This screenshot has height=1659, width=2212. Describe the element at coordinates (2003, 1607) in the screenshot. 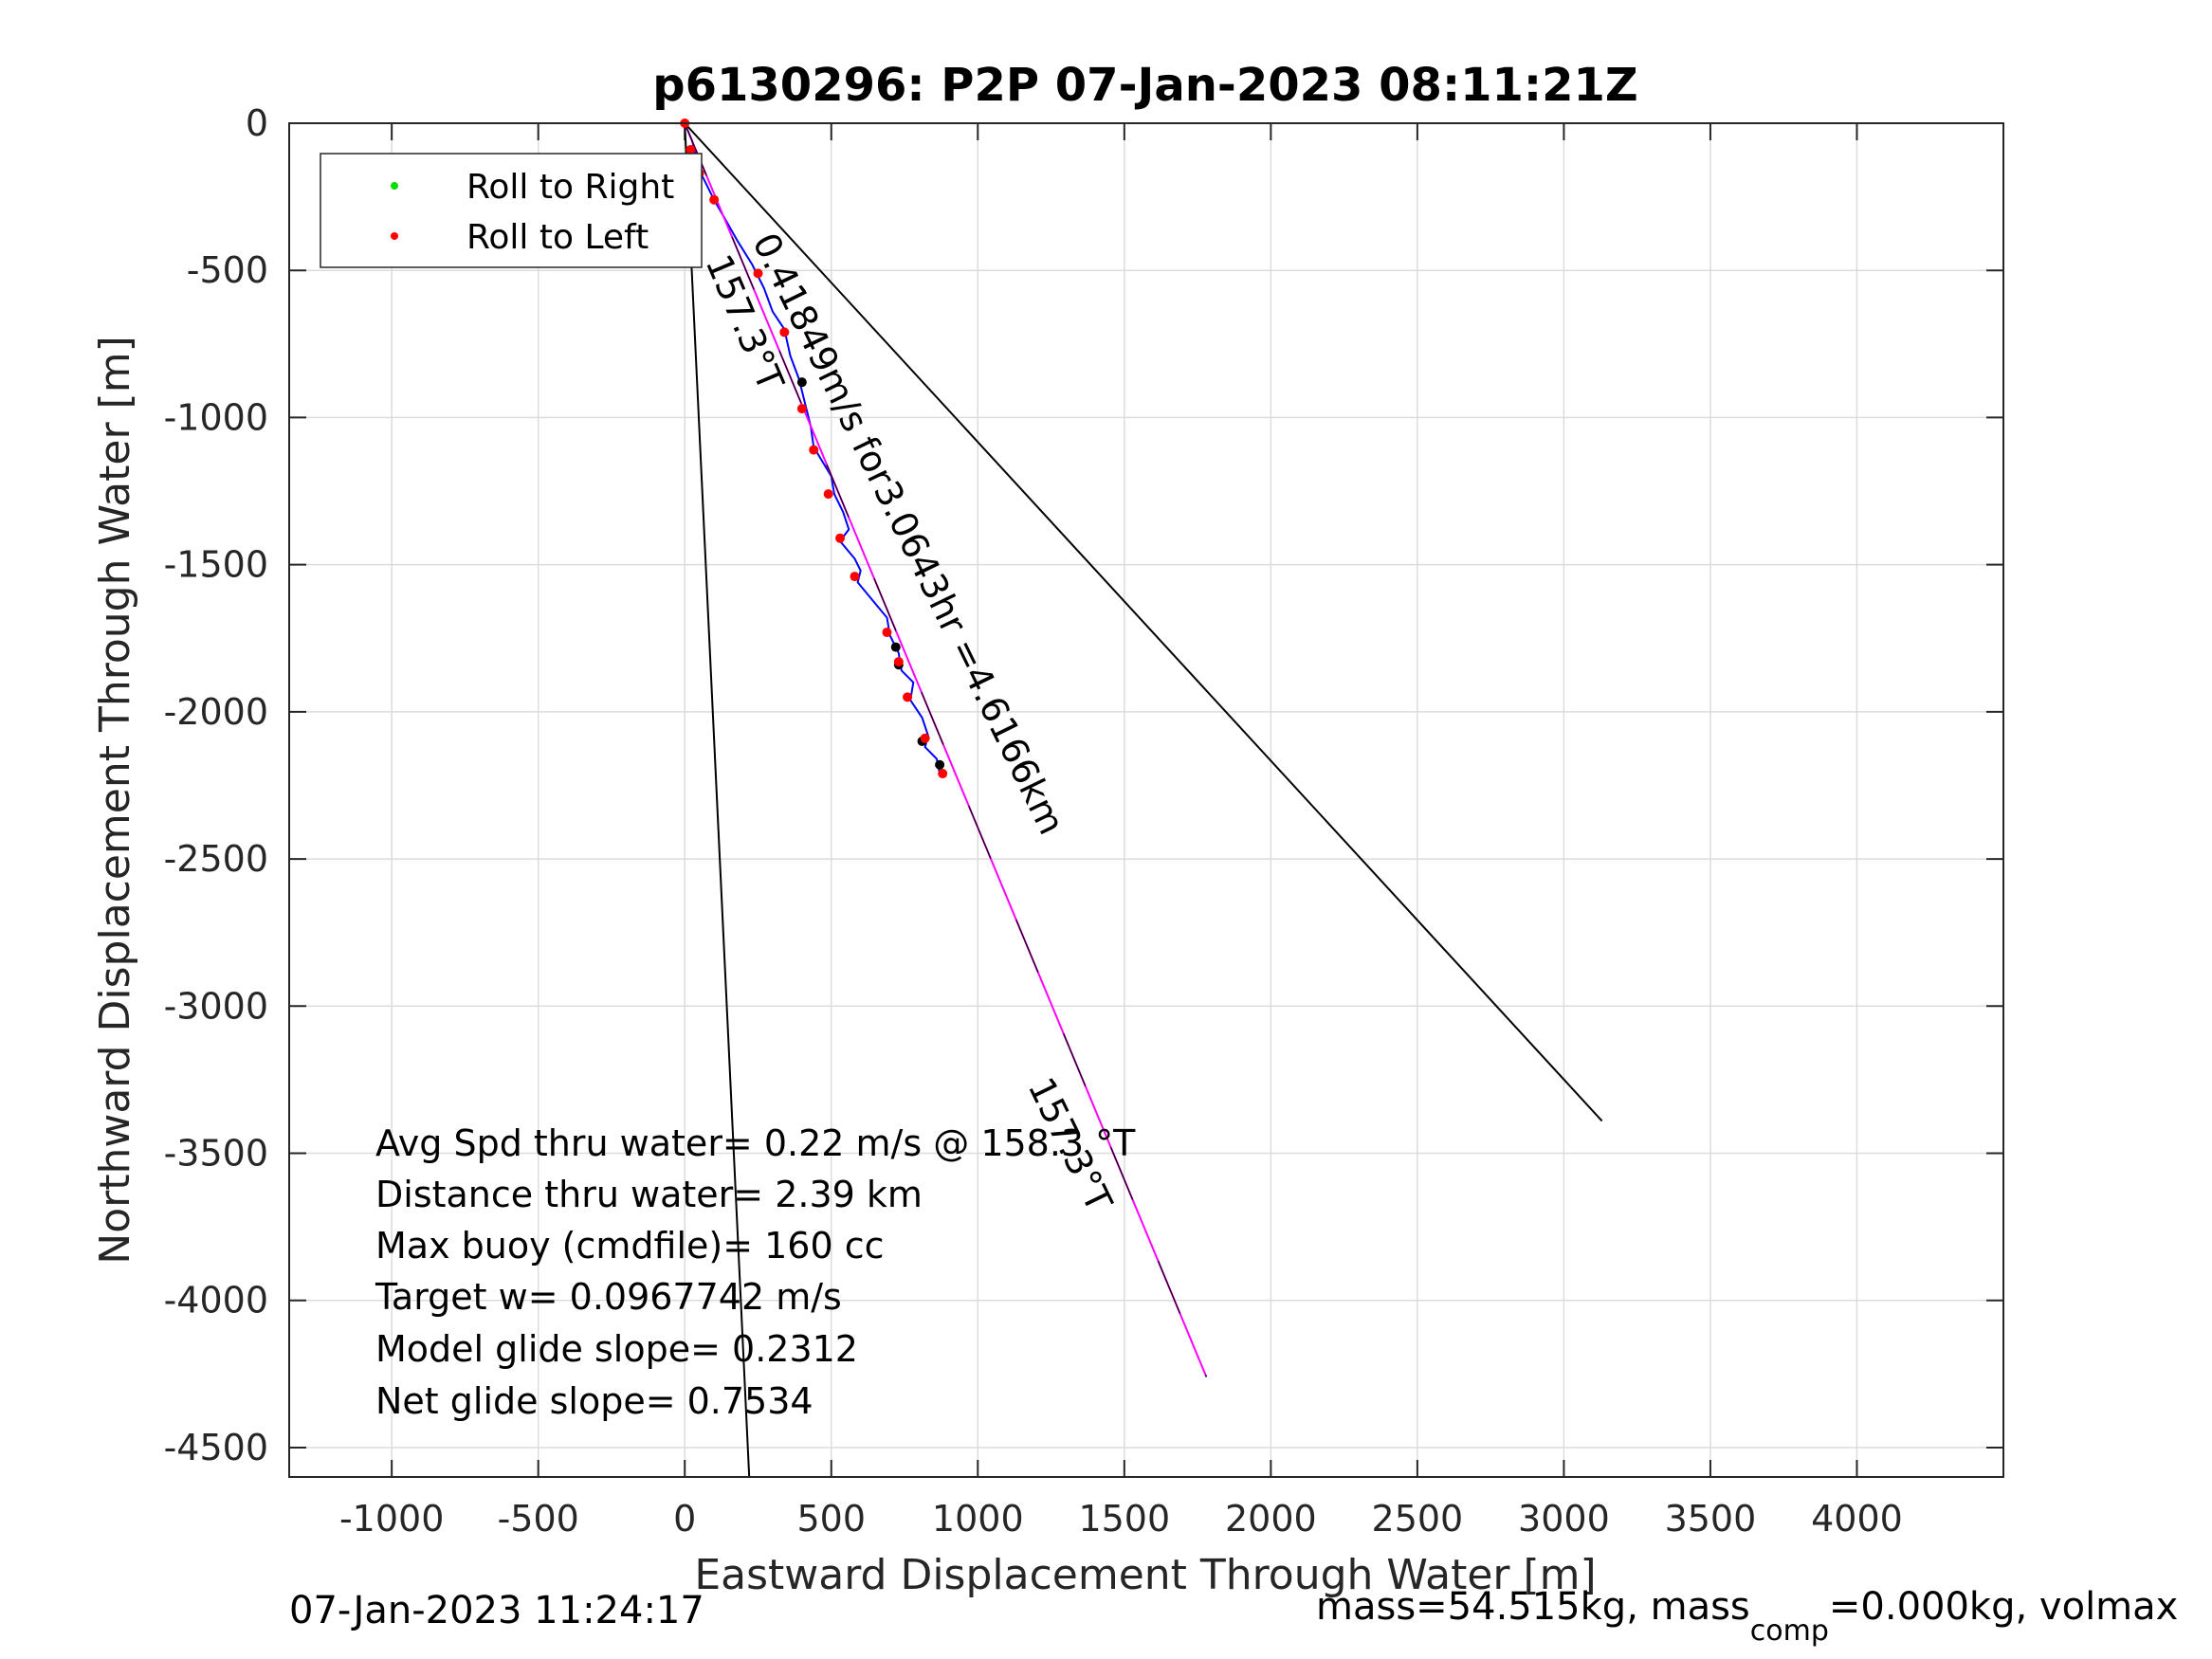

I see `footer-mass-suffix: =0.000kg, volmax` at that location.